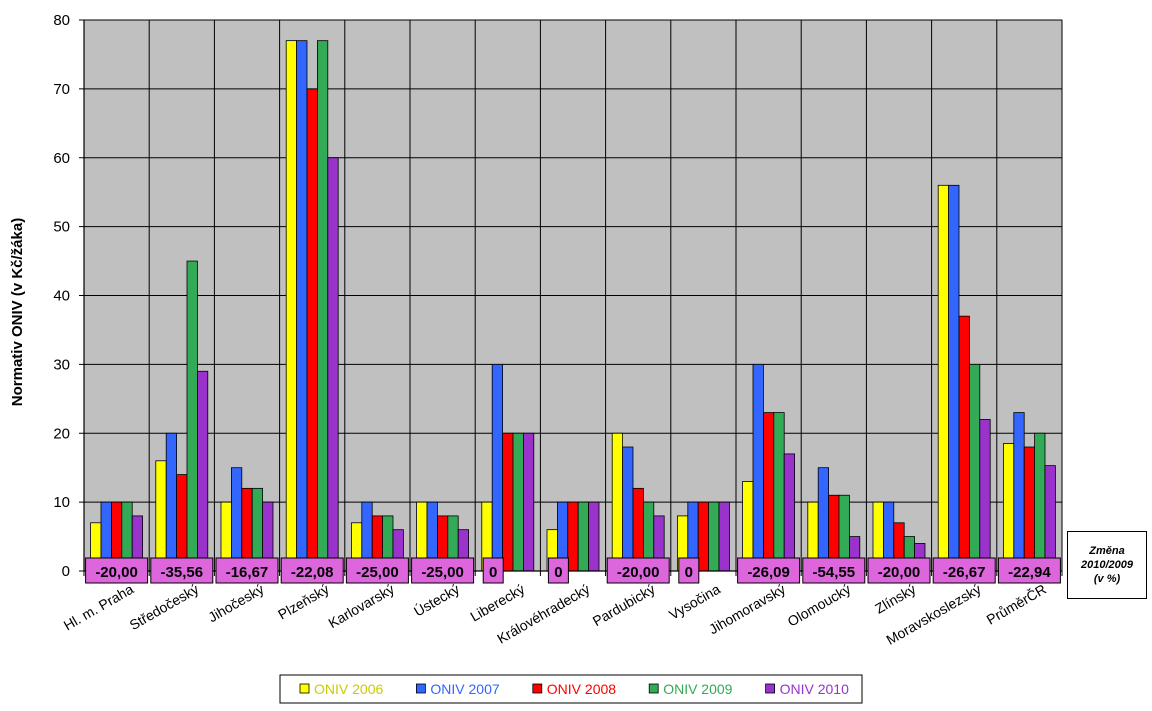  What do you see at coordinates (348, 689) in the screenshot?
I see `legend-label: ONIV 2006` at bounding box center [348, 689].